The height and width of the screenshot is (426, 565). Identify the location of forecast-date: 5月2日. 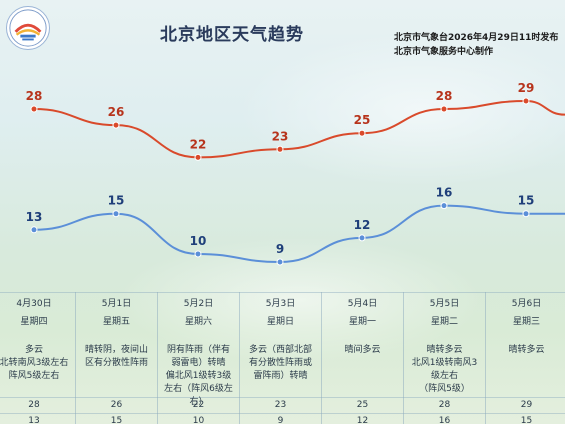
(198, 304).